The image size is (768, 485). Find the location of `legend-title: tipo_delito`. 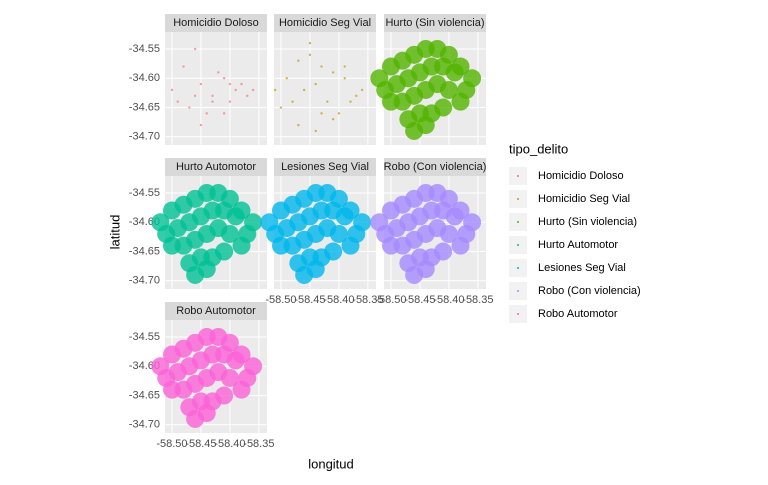

legend-title: tipo_delito is located at coordinates (538, 148).